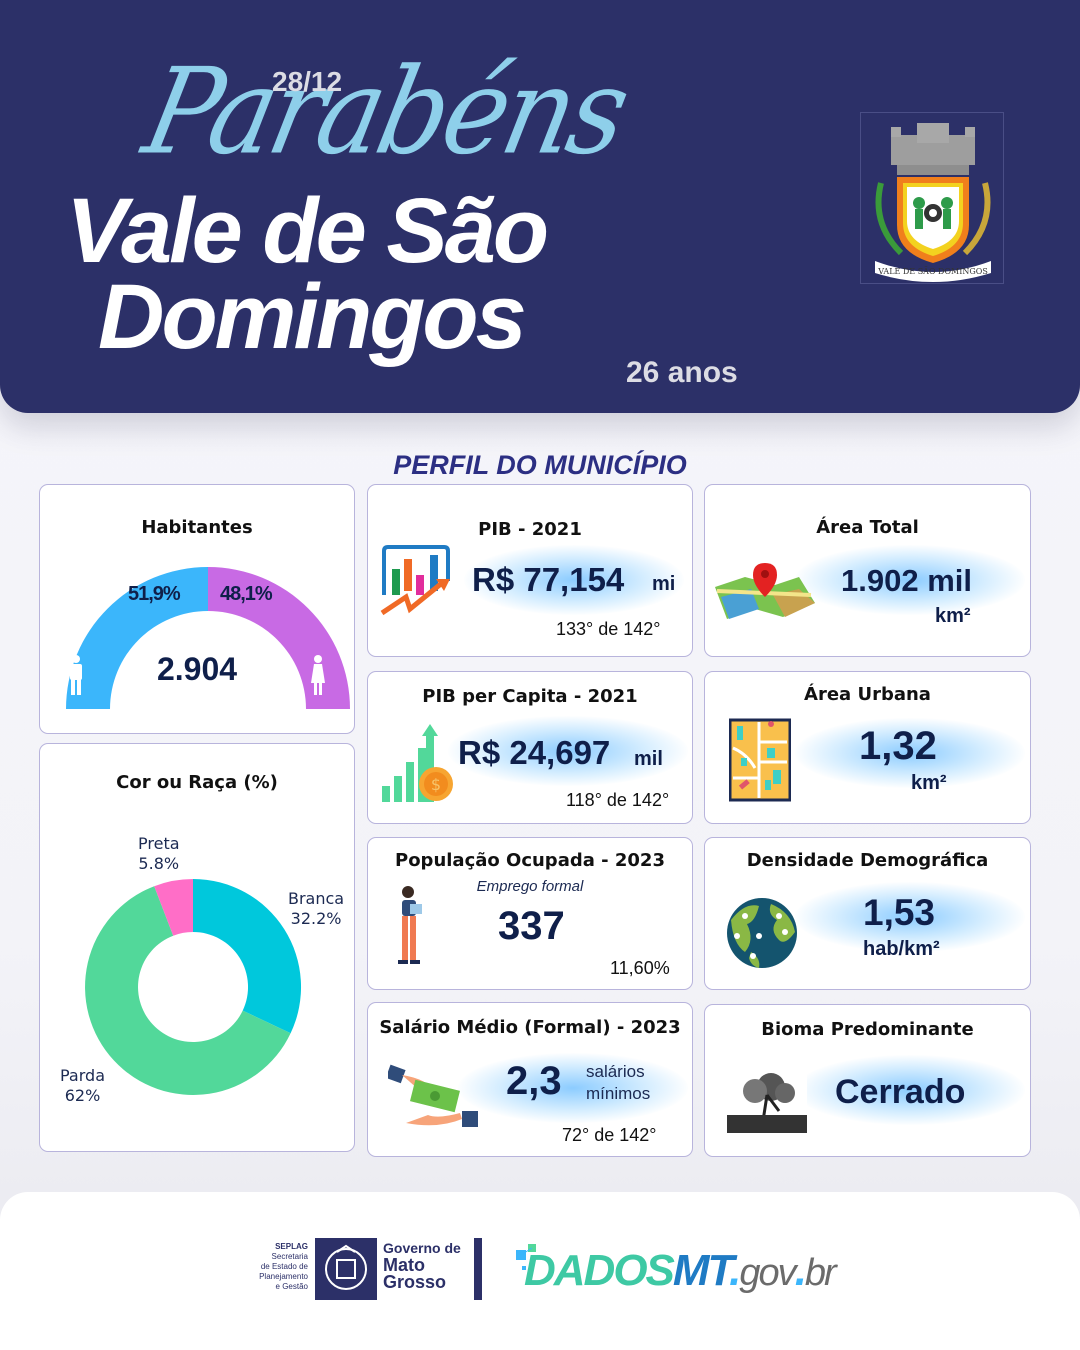  Describe the element at coordinates (760, 760) in the screenshot. I see `city-map-icon` at that location.